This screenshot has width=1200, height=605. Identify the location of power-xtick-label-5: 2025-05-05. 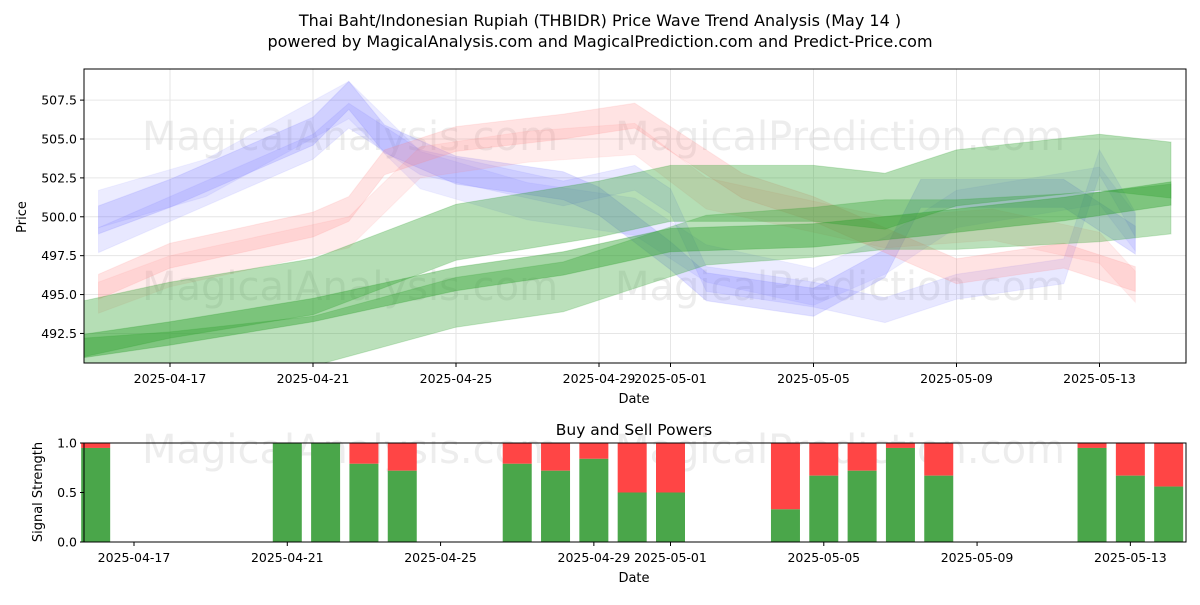
(823, 557).